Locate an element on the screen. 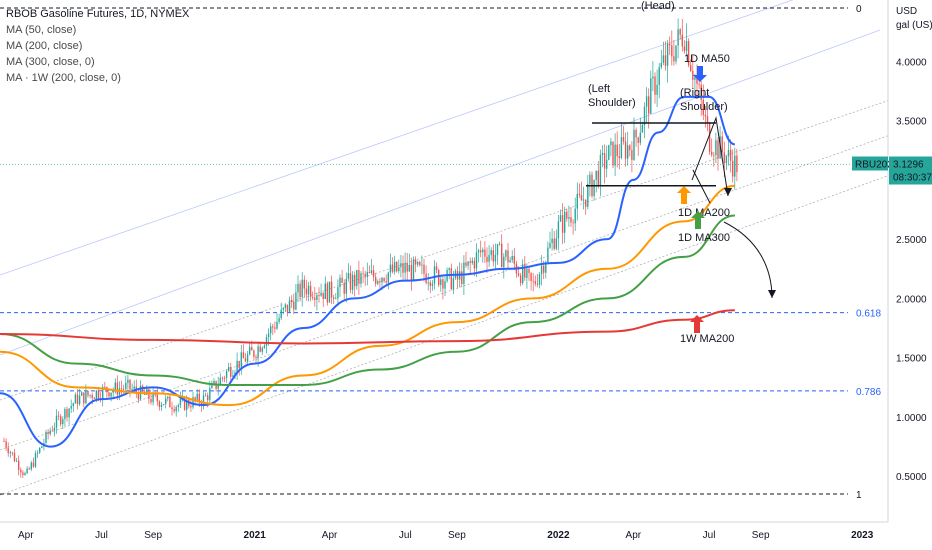 This screenshot has height=550, width=932. price-tag-value: 3.1296 is located at coordinates (908, 165).